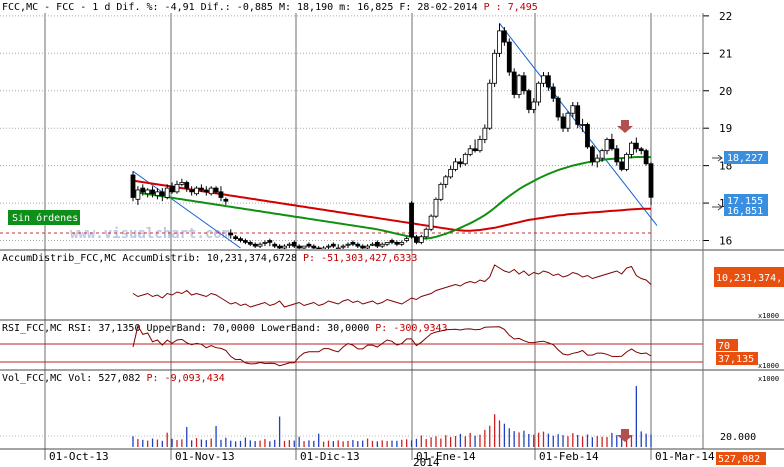  I want to click on vol-value-tag, so click(741, 458).